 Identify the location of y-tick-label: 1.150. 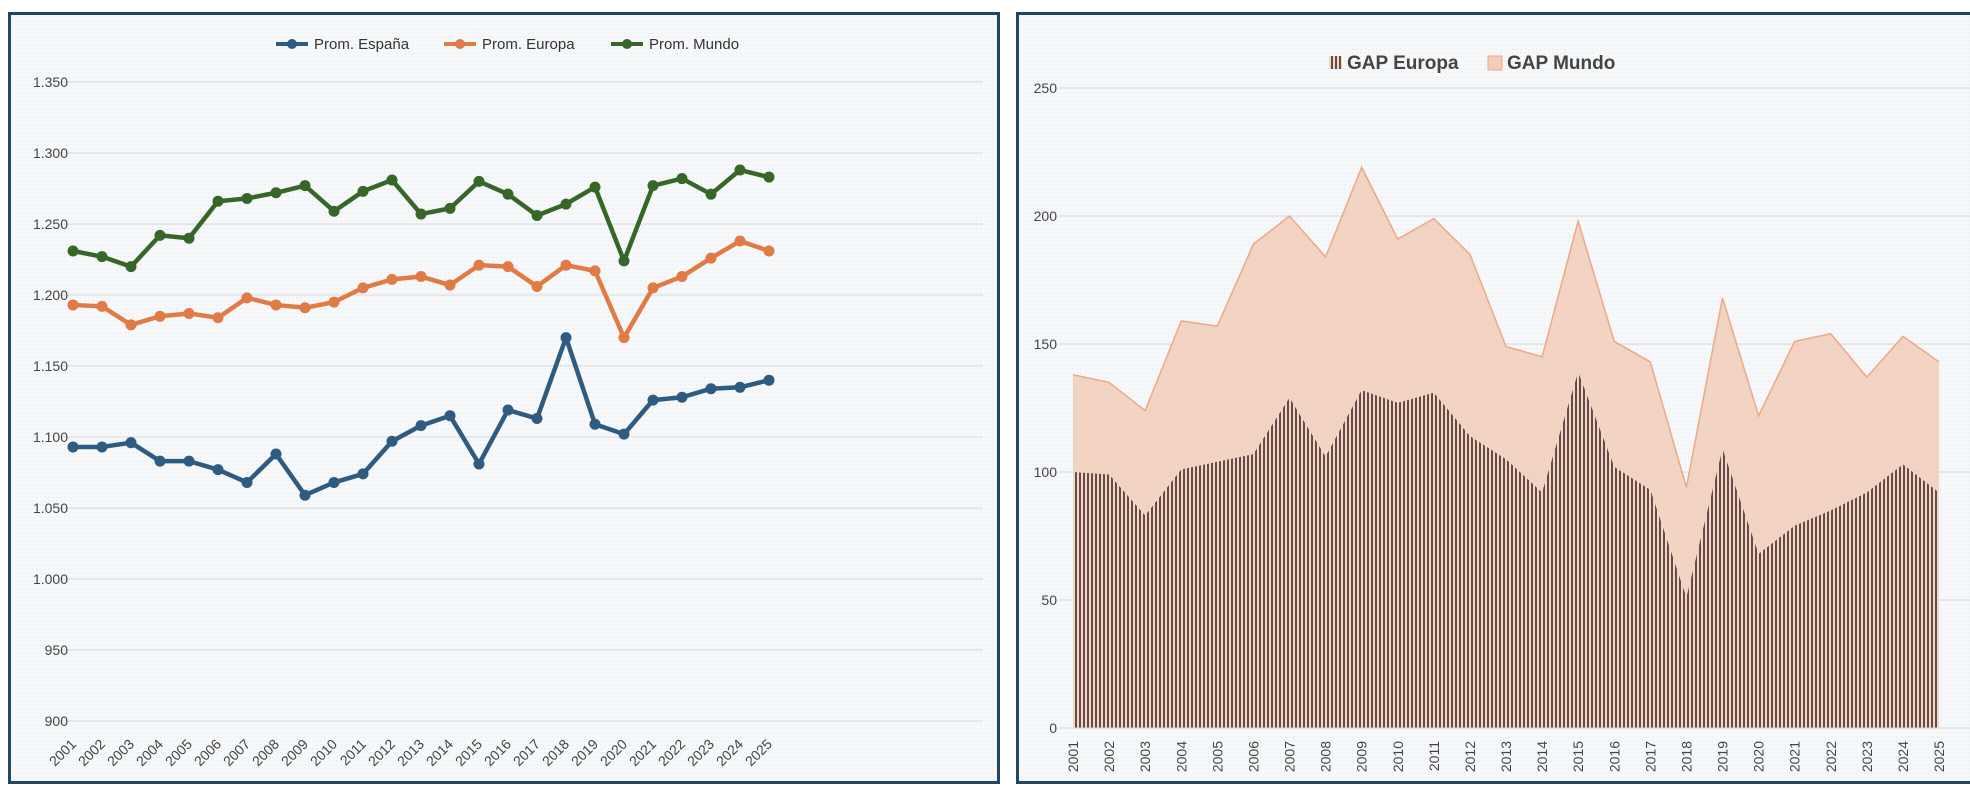
(50, 366).